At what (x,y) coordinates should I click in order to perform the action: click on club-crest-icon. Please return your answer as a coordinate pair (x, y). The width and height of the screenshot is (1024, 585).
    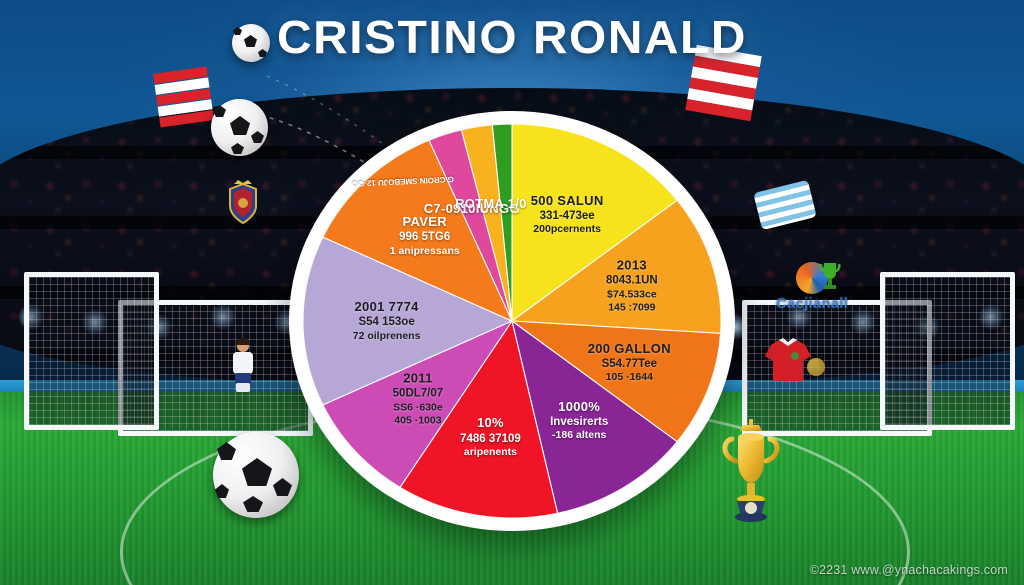
    Looking at the image, I should click on (243, 202).